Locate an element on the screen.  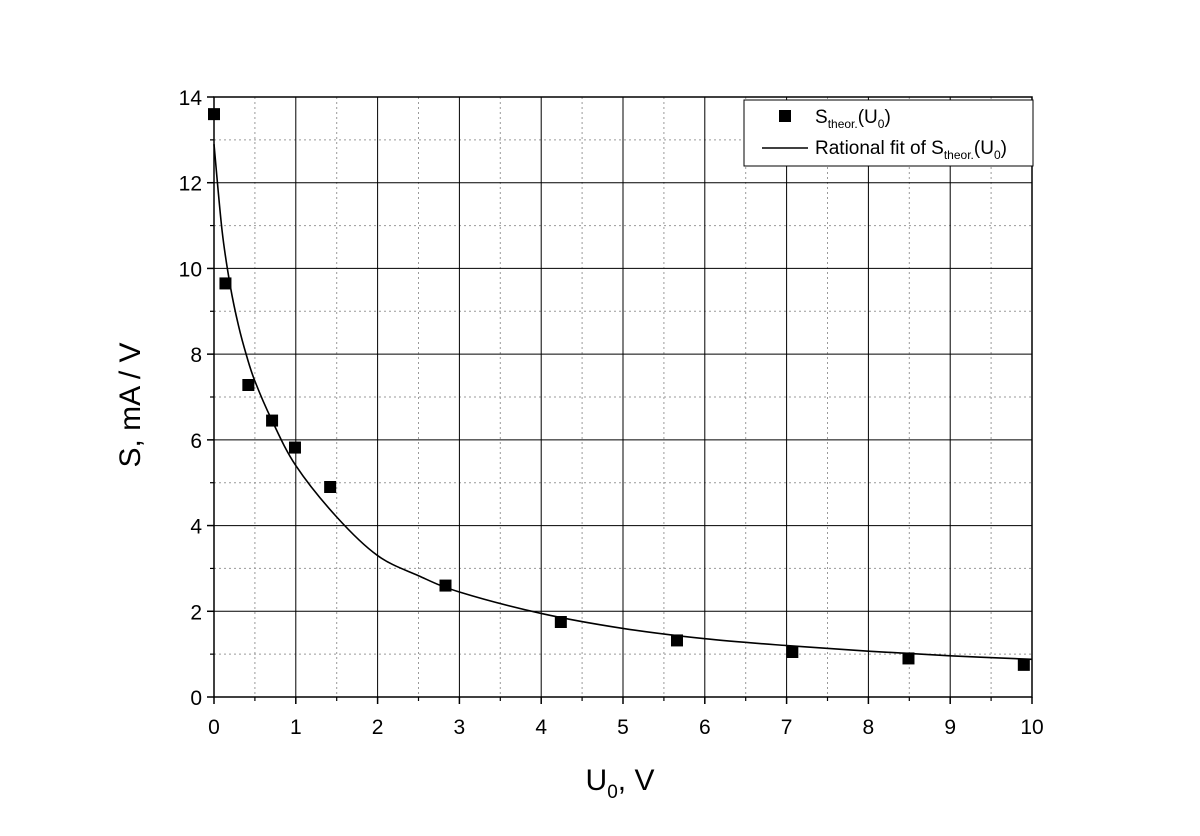
x-tick-label: 8 is located at coordinates (869, 727).